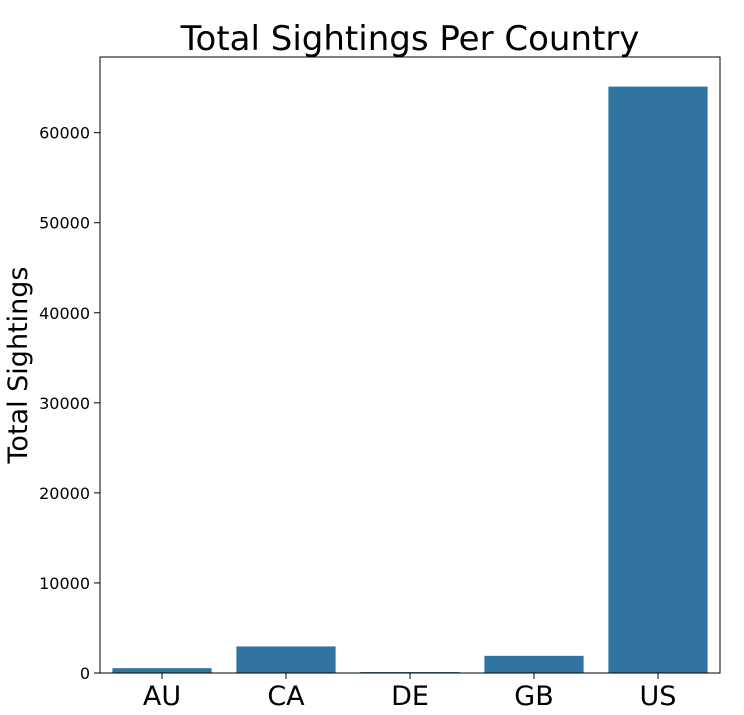  Describe the element at coordinates (64, 223) in the screenshot. I see `y-tick-label: 50000` at that location.